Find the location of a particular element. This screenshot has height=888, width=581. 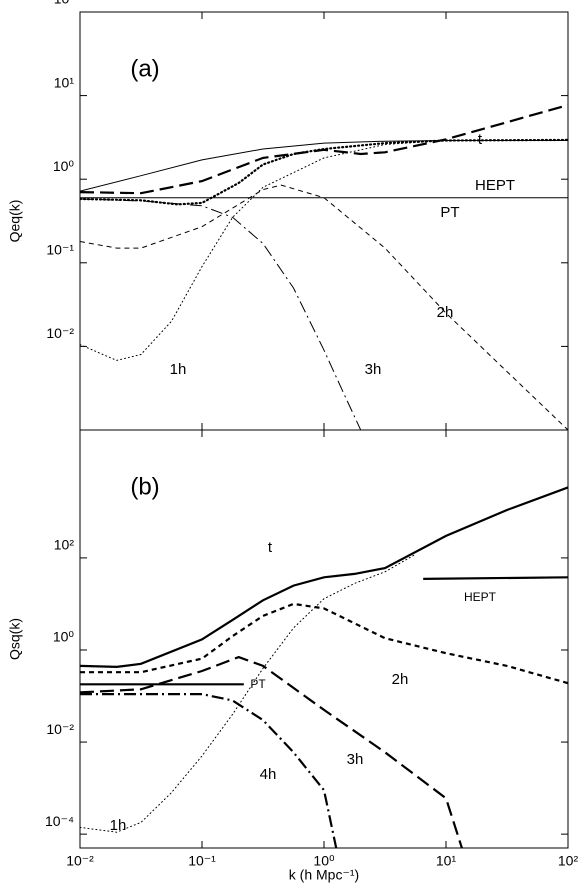

panel-label: (a) is located at coordinates (144, 68).